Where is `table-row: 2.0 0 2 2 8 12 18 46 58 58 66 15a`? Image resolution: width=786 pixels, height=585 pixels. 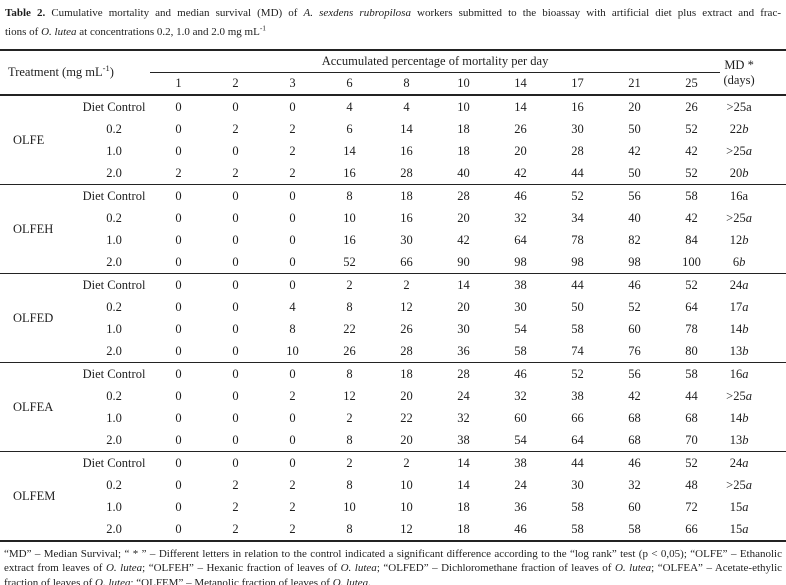 table-row: 2.0 0 2 2 8 12 18 46 58 58 66 15a is located at coordinates (393, 529).